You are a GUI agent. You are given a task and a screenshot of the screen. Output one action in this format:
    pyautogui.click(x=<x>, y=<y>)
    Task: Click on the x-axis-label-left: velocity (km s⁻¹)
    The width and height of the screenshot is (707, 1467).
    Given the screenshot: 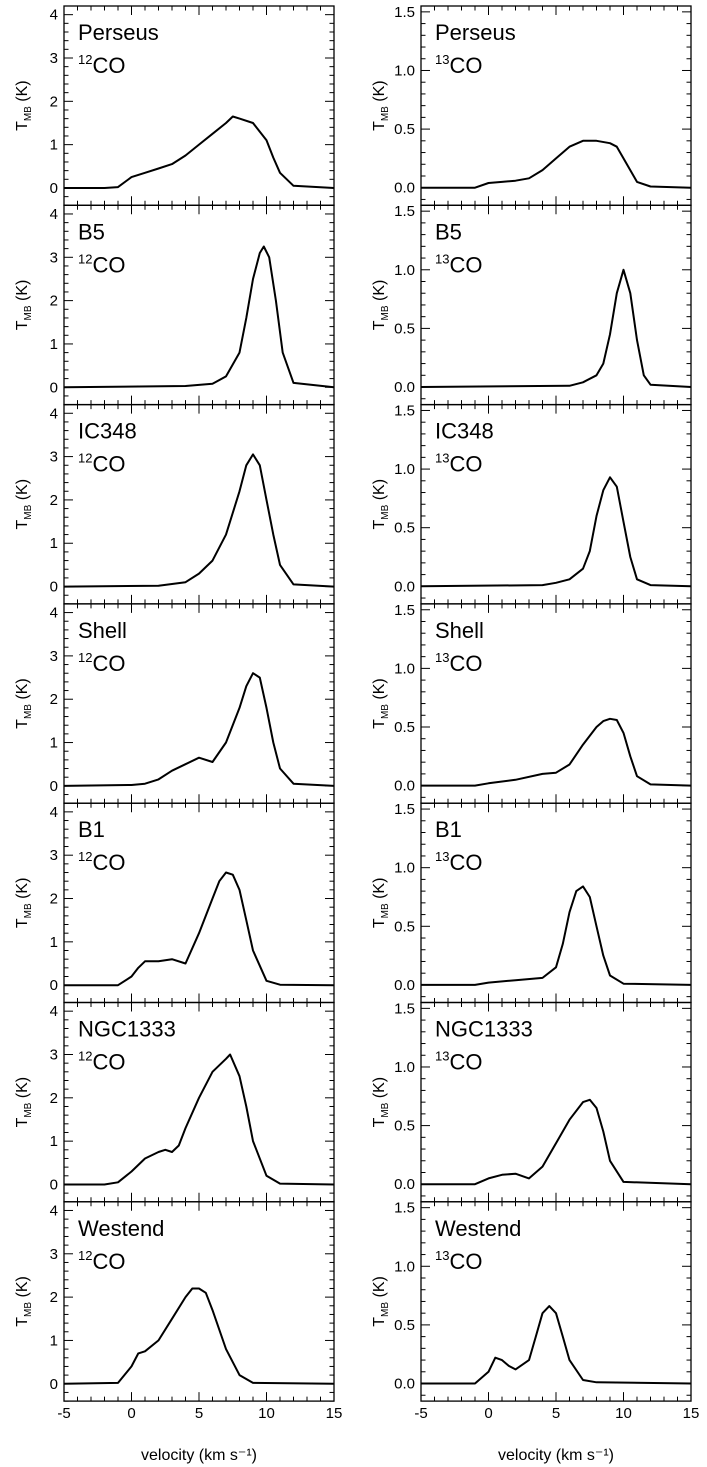 What is the action you would take?
    pyautogui.click(x=199, y=1455)
    